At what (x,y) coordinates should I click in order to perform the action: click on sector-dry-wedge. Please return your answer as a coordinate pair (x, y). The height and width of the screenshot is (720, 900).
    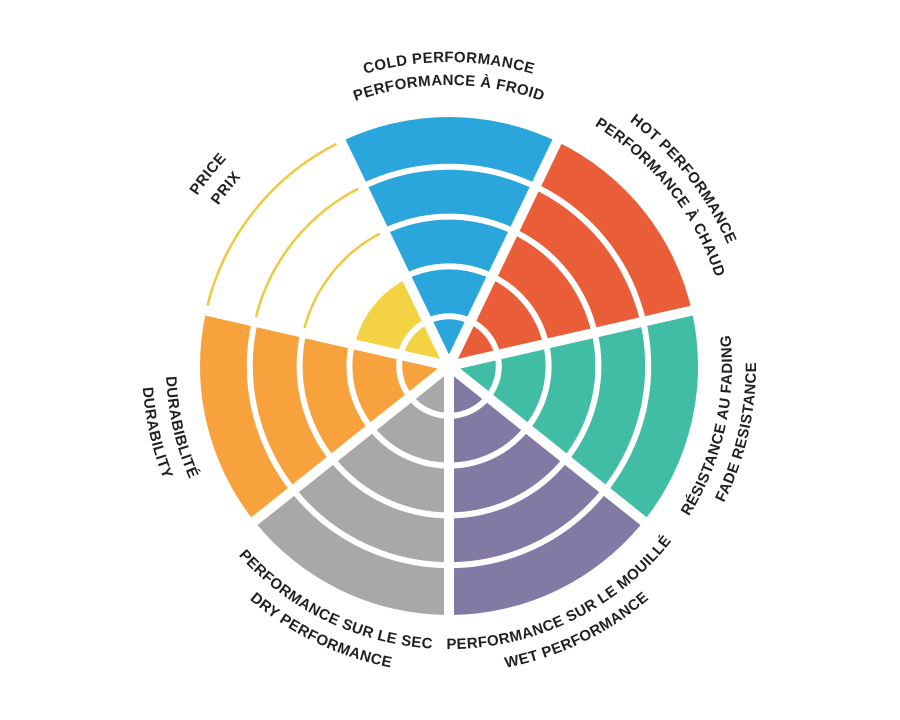
    Looking at the image, I should click on (351, 490).